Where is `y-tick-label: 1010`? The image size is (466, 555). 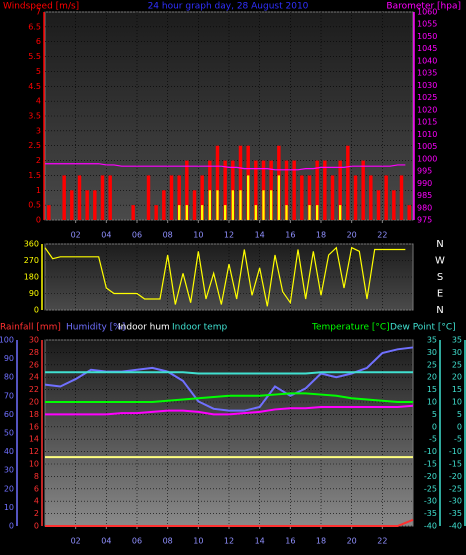
y-tick-label: 1010 is located at coordinates (427, 134).